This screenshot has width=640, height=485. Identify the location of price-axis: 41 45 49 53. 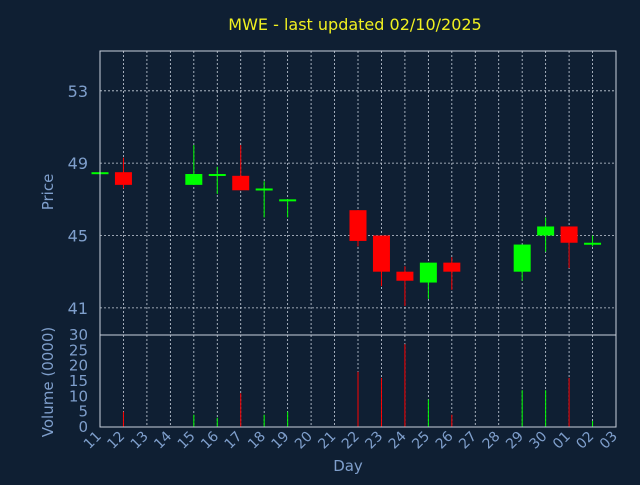
(78, 200).